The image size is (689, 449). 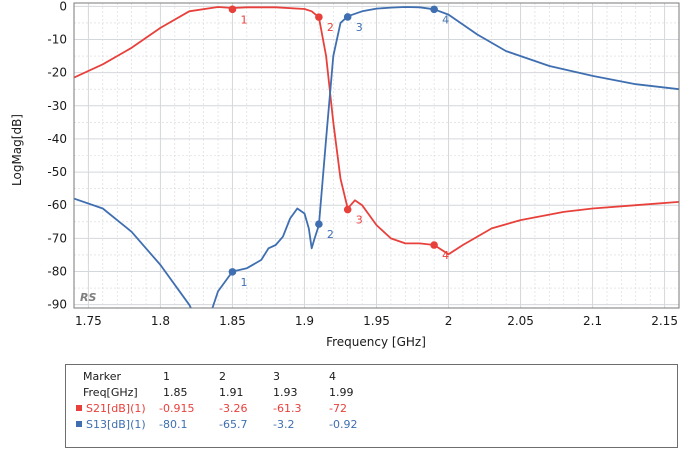 I want to click on s13-value-1: -80.1, so click(x=173, y=424).